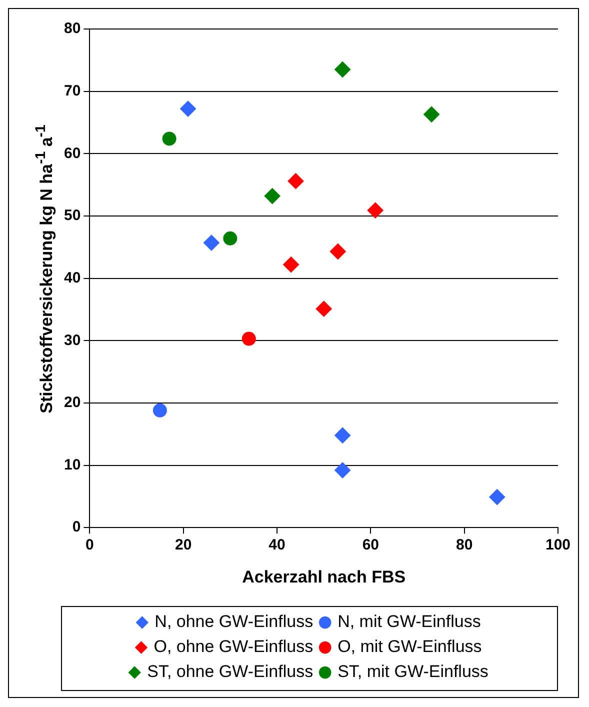 The height and width of the screenshot is (707, 589). What do you see at coordinates (234, 646) in the screenshot?
I see `legend-label: O, ohne GW-Einfluss` at bounding box center [234, 646].